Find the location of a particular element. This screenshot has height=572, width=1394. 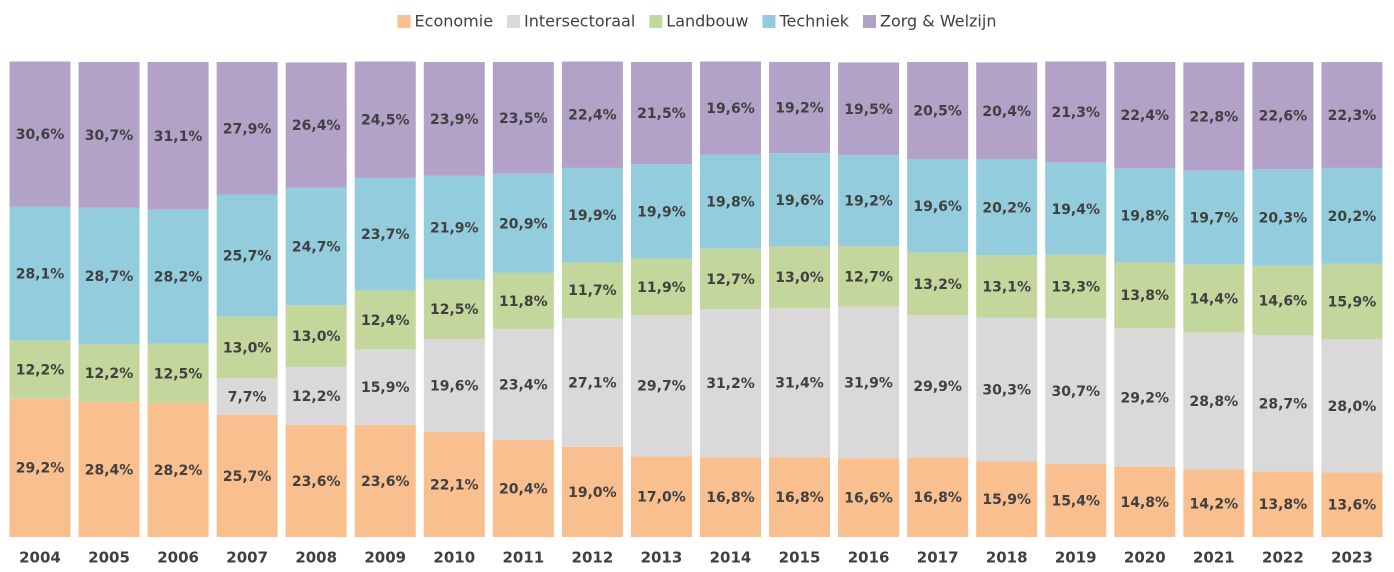

data-label: 13,3% is located at coordinates (1075, 287).